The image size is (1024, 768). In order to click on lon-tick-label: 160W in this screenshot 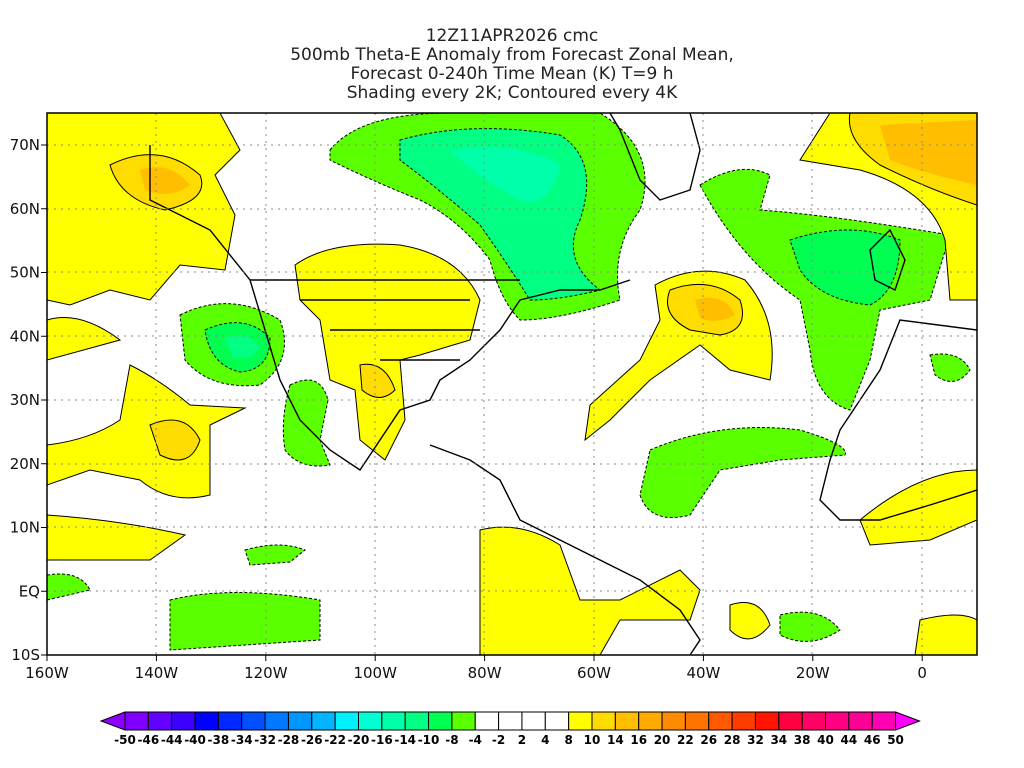, I will do `click(47, 673)`.